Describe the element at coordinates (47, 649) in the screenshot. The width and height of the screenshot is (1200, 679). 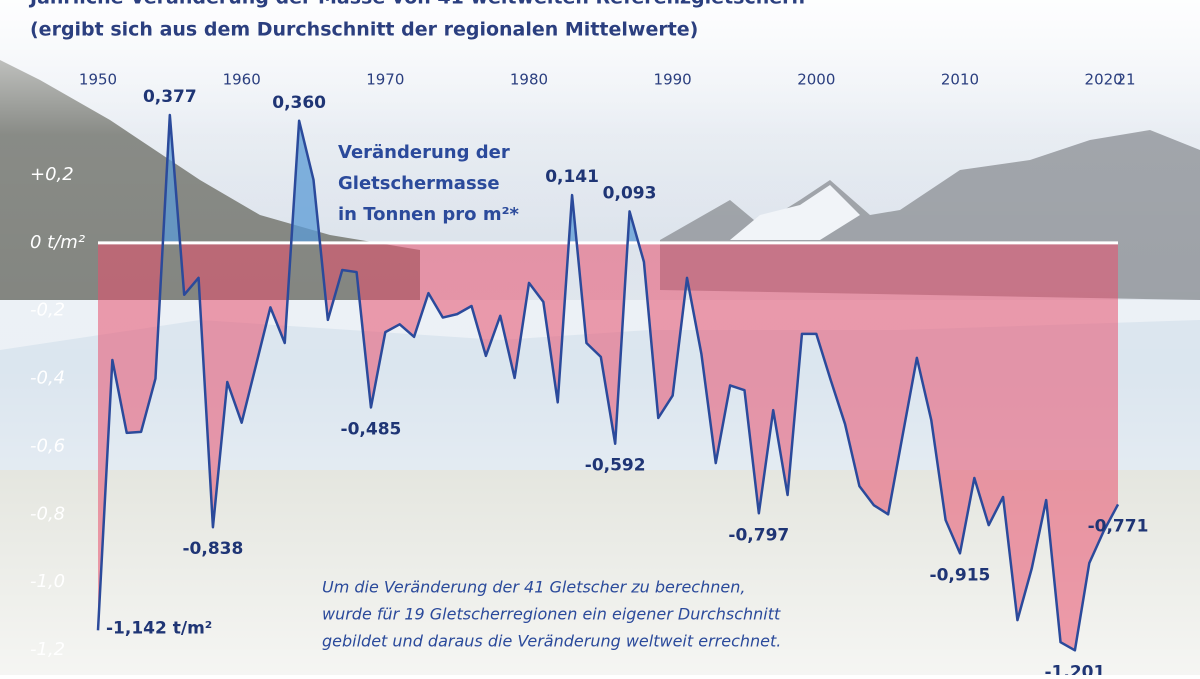
I see `y-tick-label: -1,2` at that location.